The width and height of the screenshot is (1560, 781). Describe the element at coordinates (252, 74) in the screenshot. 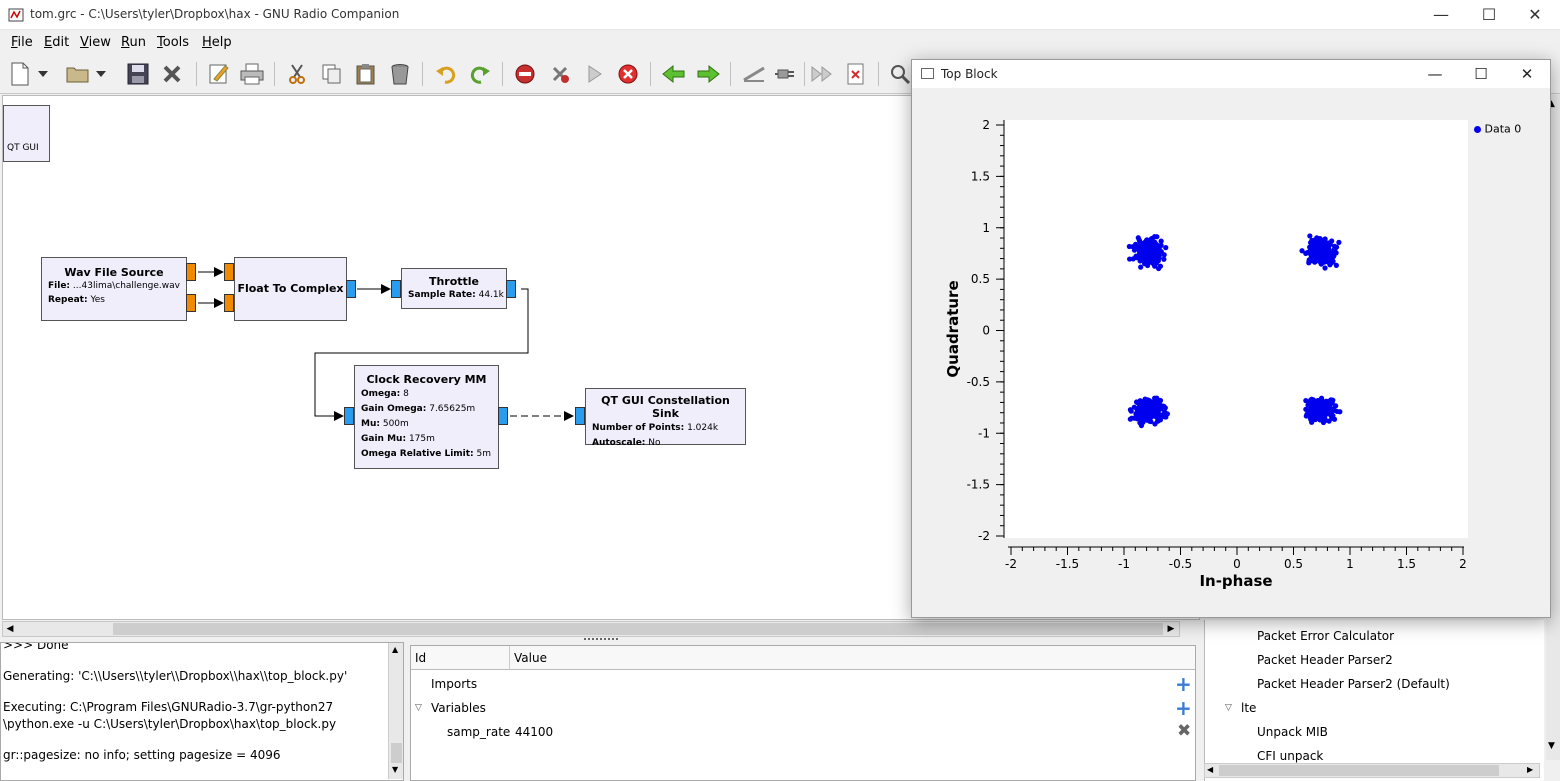

I see `print-icon` at that location.